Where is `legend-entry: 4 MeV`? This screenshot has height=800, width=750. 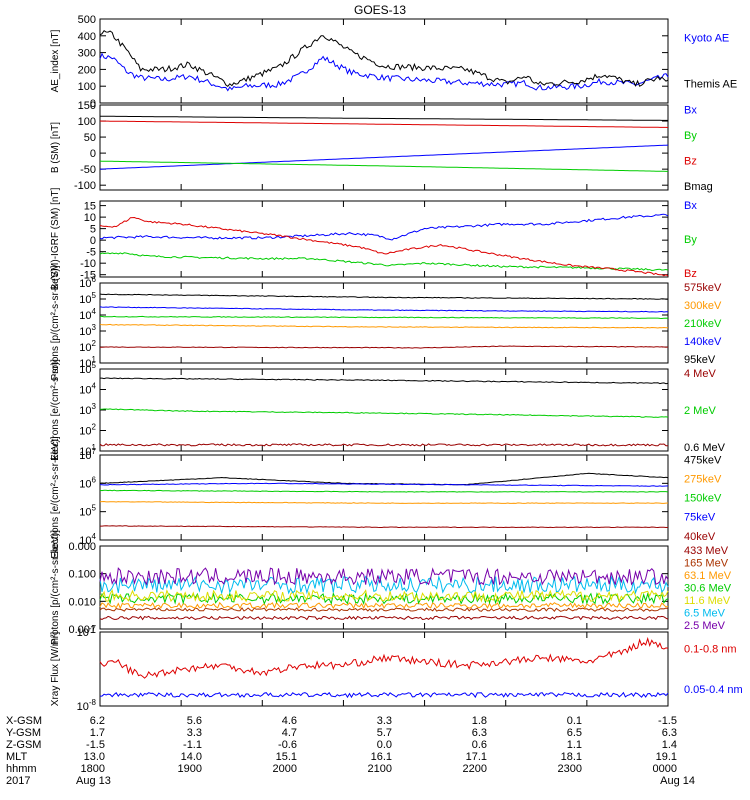
legend-entry: 4 MeV is located at coordinates (700, 374).